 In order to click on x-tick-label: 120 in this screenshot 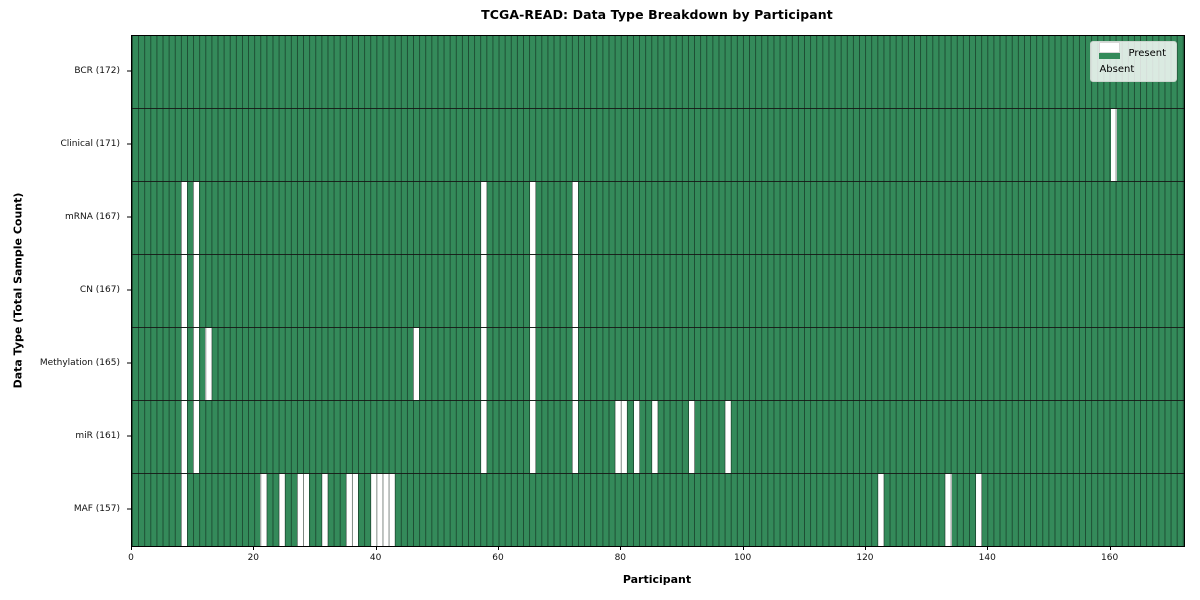, I will do `click(865, 558)`.